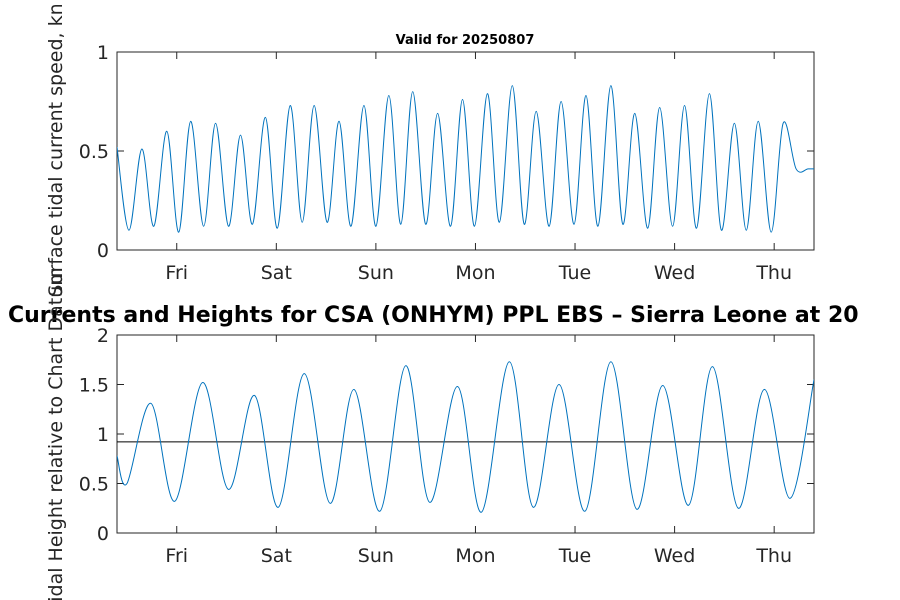  I want to click on tidal-height-x-tick-label: Fri, so click(176, 556).